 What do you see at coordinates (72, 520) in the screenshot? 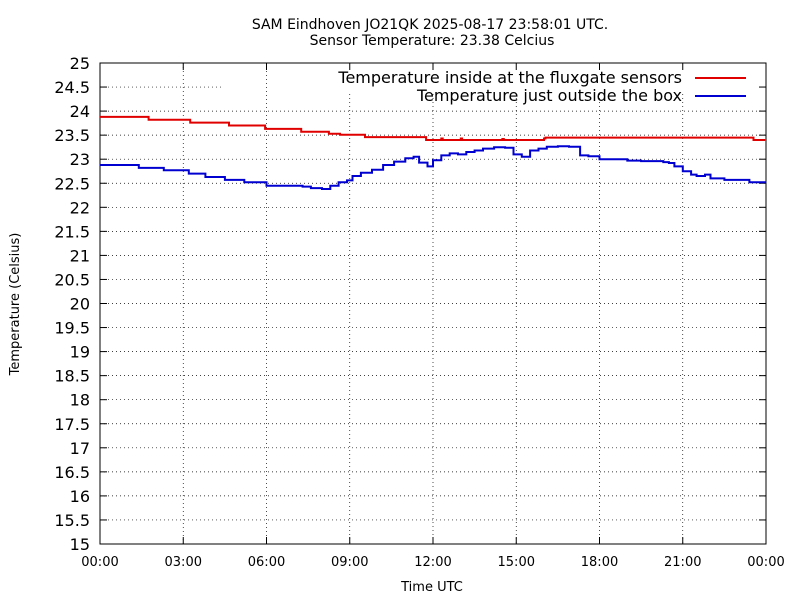
I see `y-tick-label: 15.5` at bounding box center [72, 520].